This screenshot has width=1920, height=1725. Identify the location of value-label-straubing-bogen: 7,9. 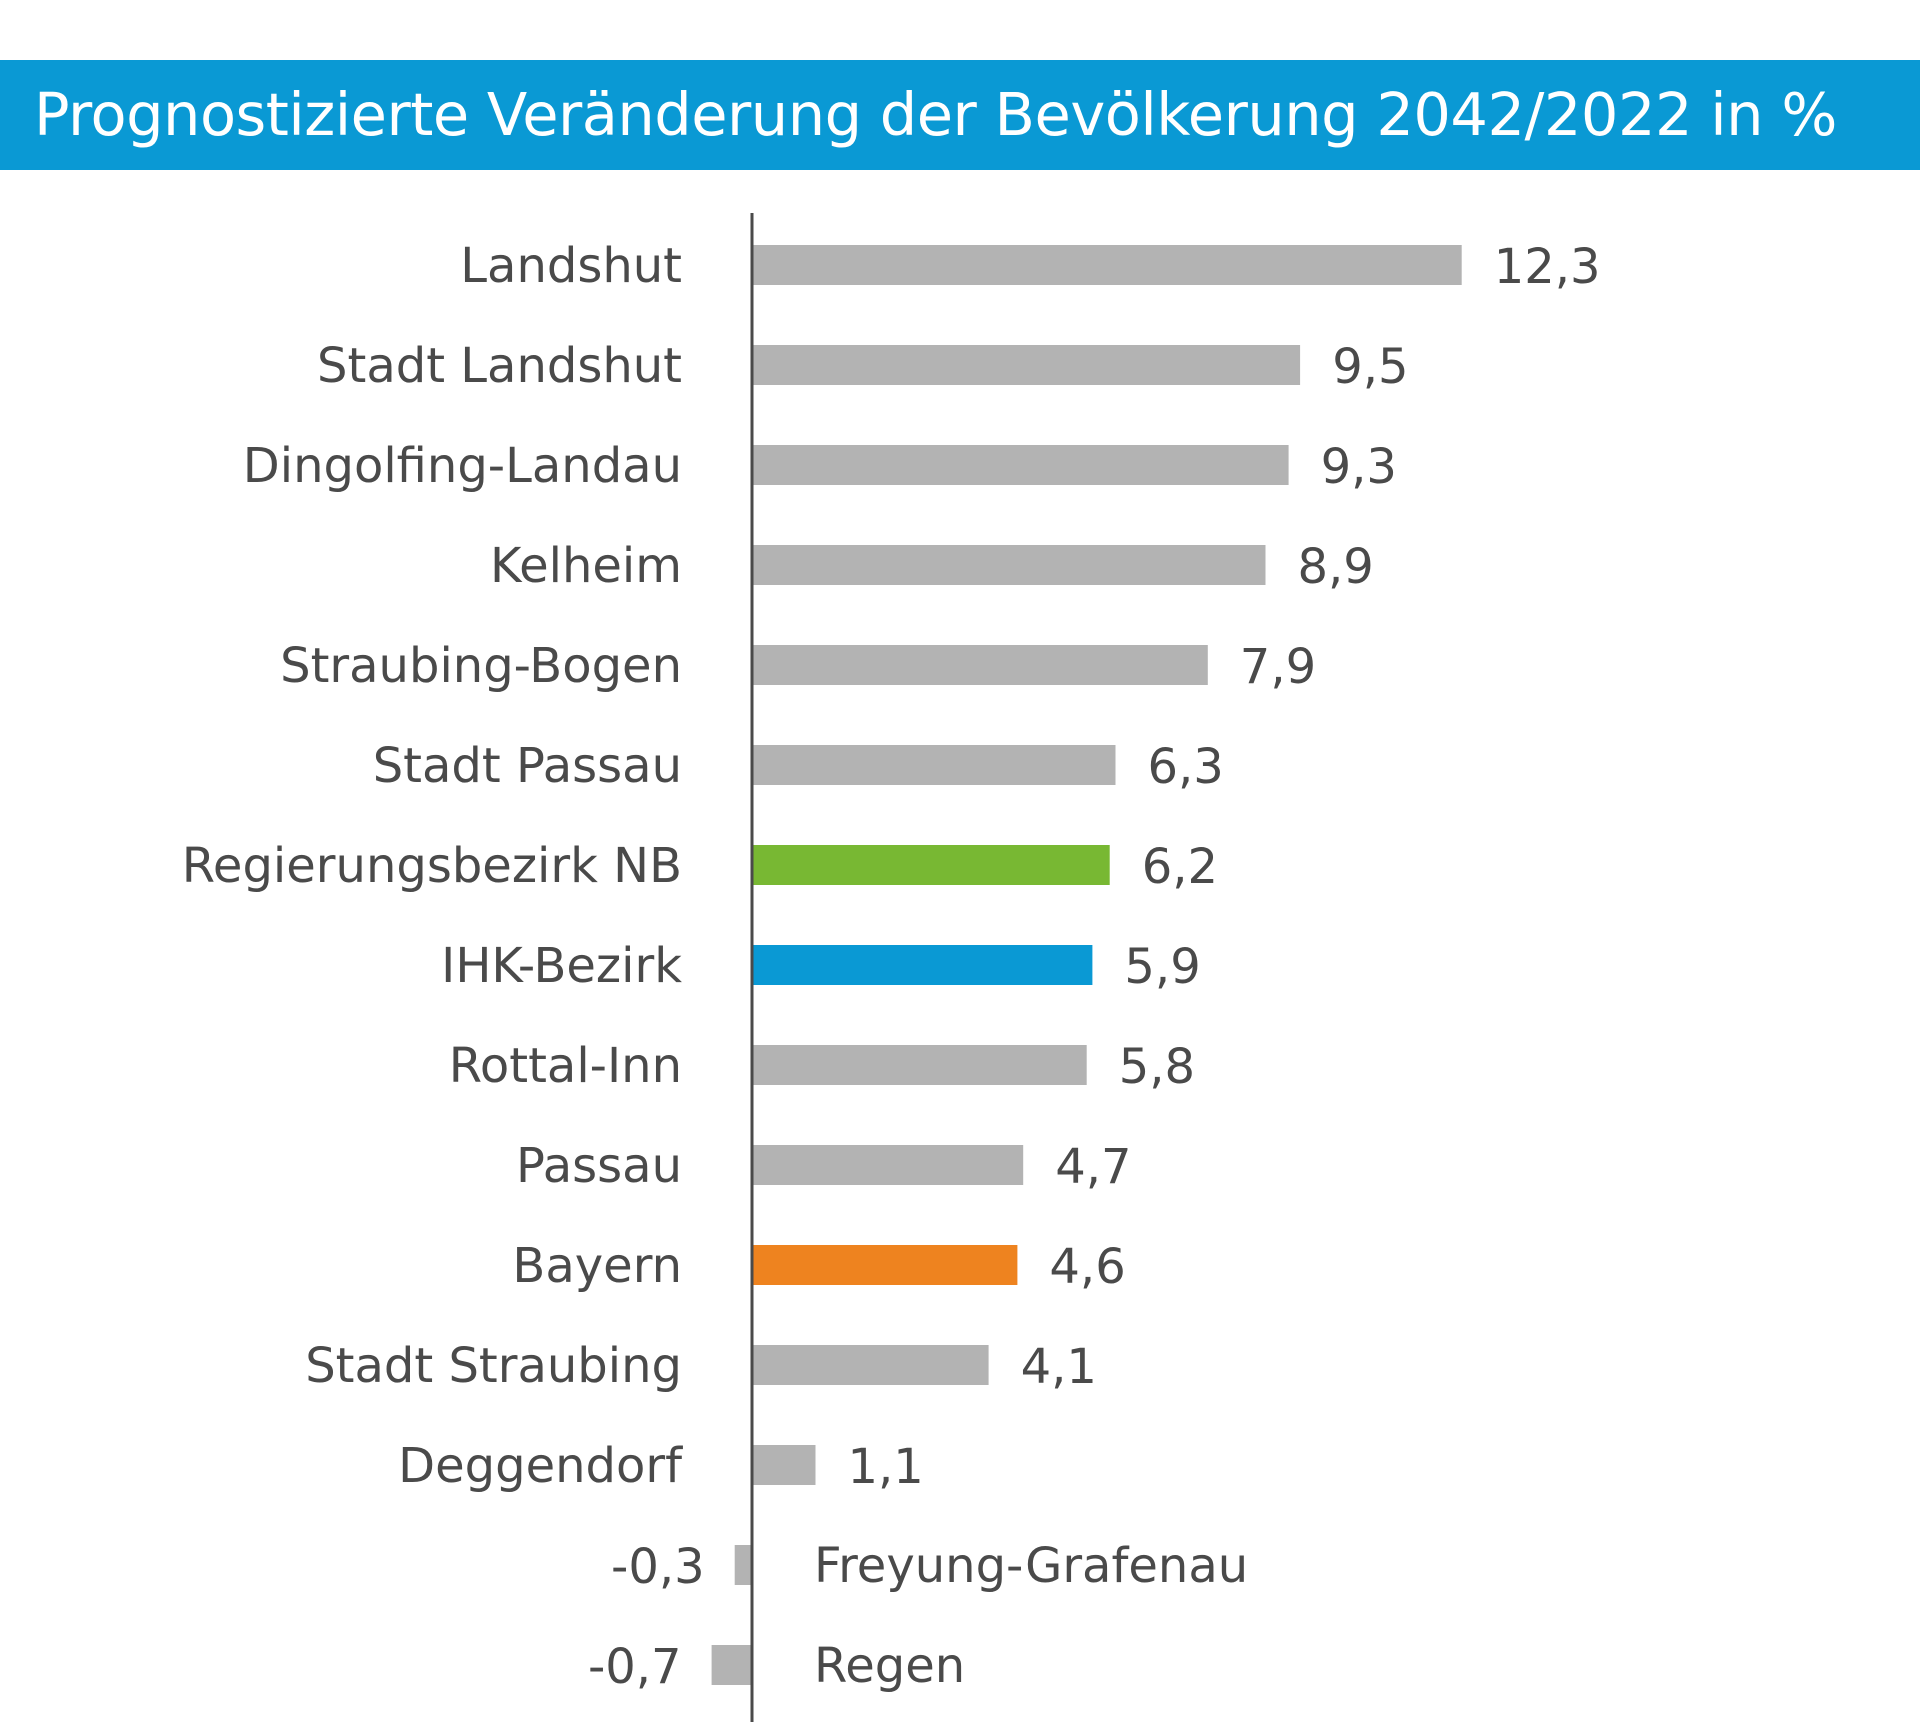
(1278, 667).